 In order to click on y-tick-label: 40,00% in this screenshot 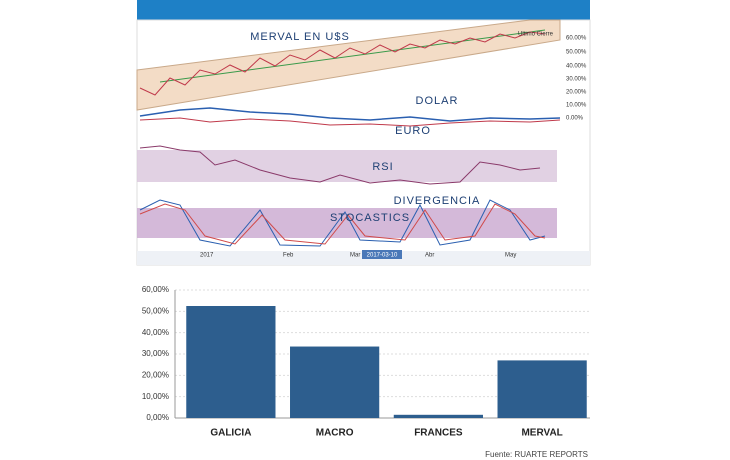, I will do `click(155, 332)`.